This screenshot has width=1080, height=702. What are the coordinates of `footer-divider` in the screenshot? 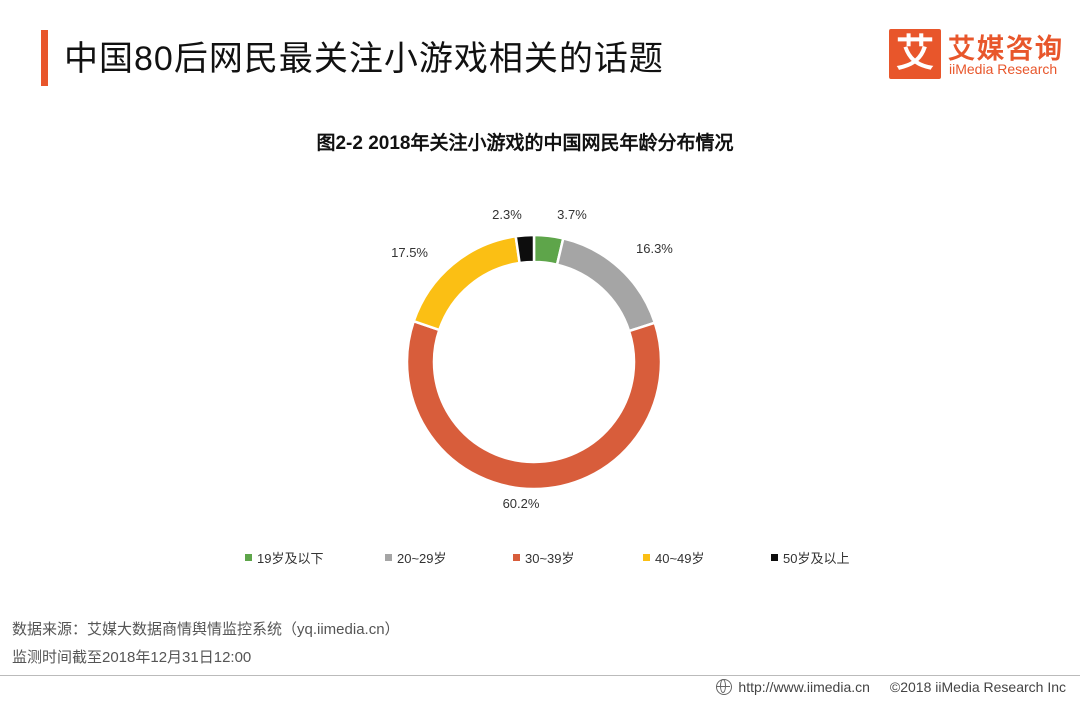 It's located at (540, 675).